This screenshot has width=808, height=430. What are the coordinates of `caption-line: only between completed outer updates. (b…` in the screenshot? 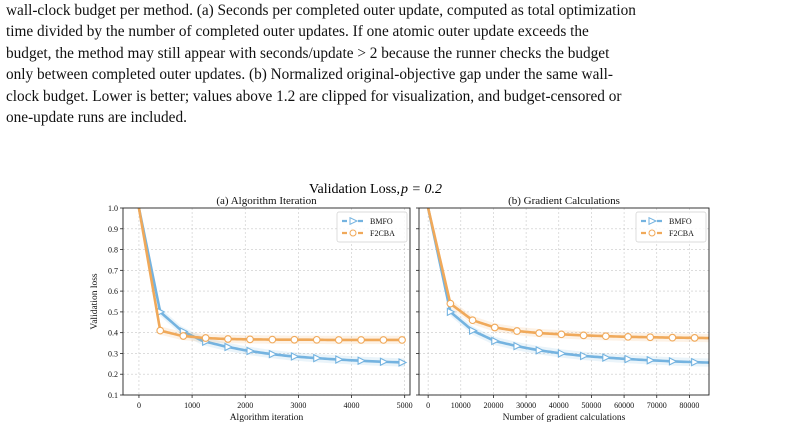 It's located at (309, 75).